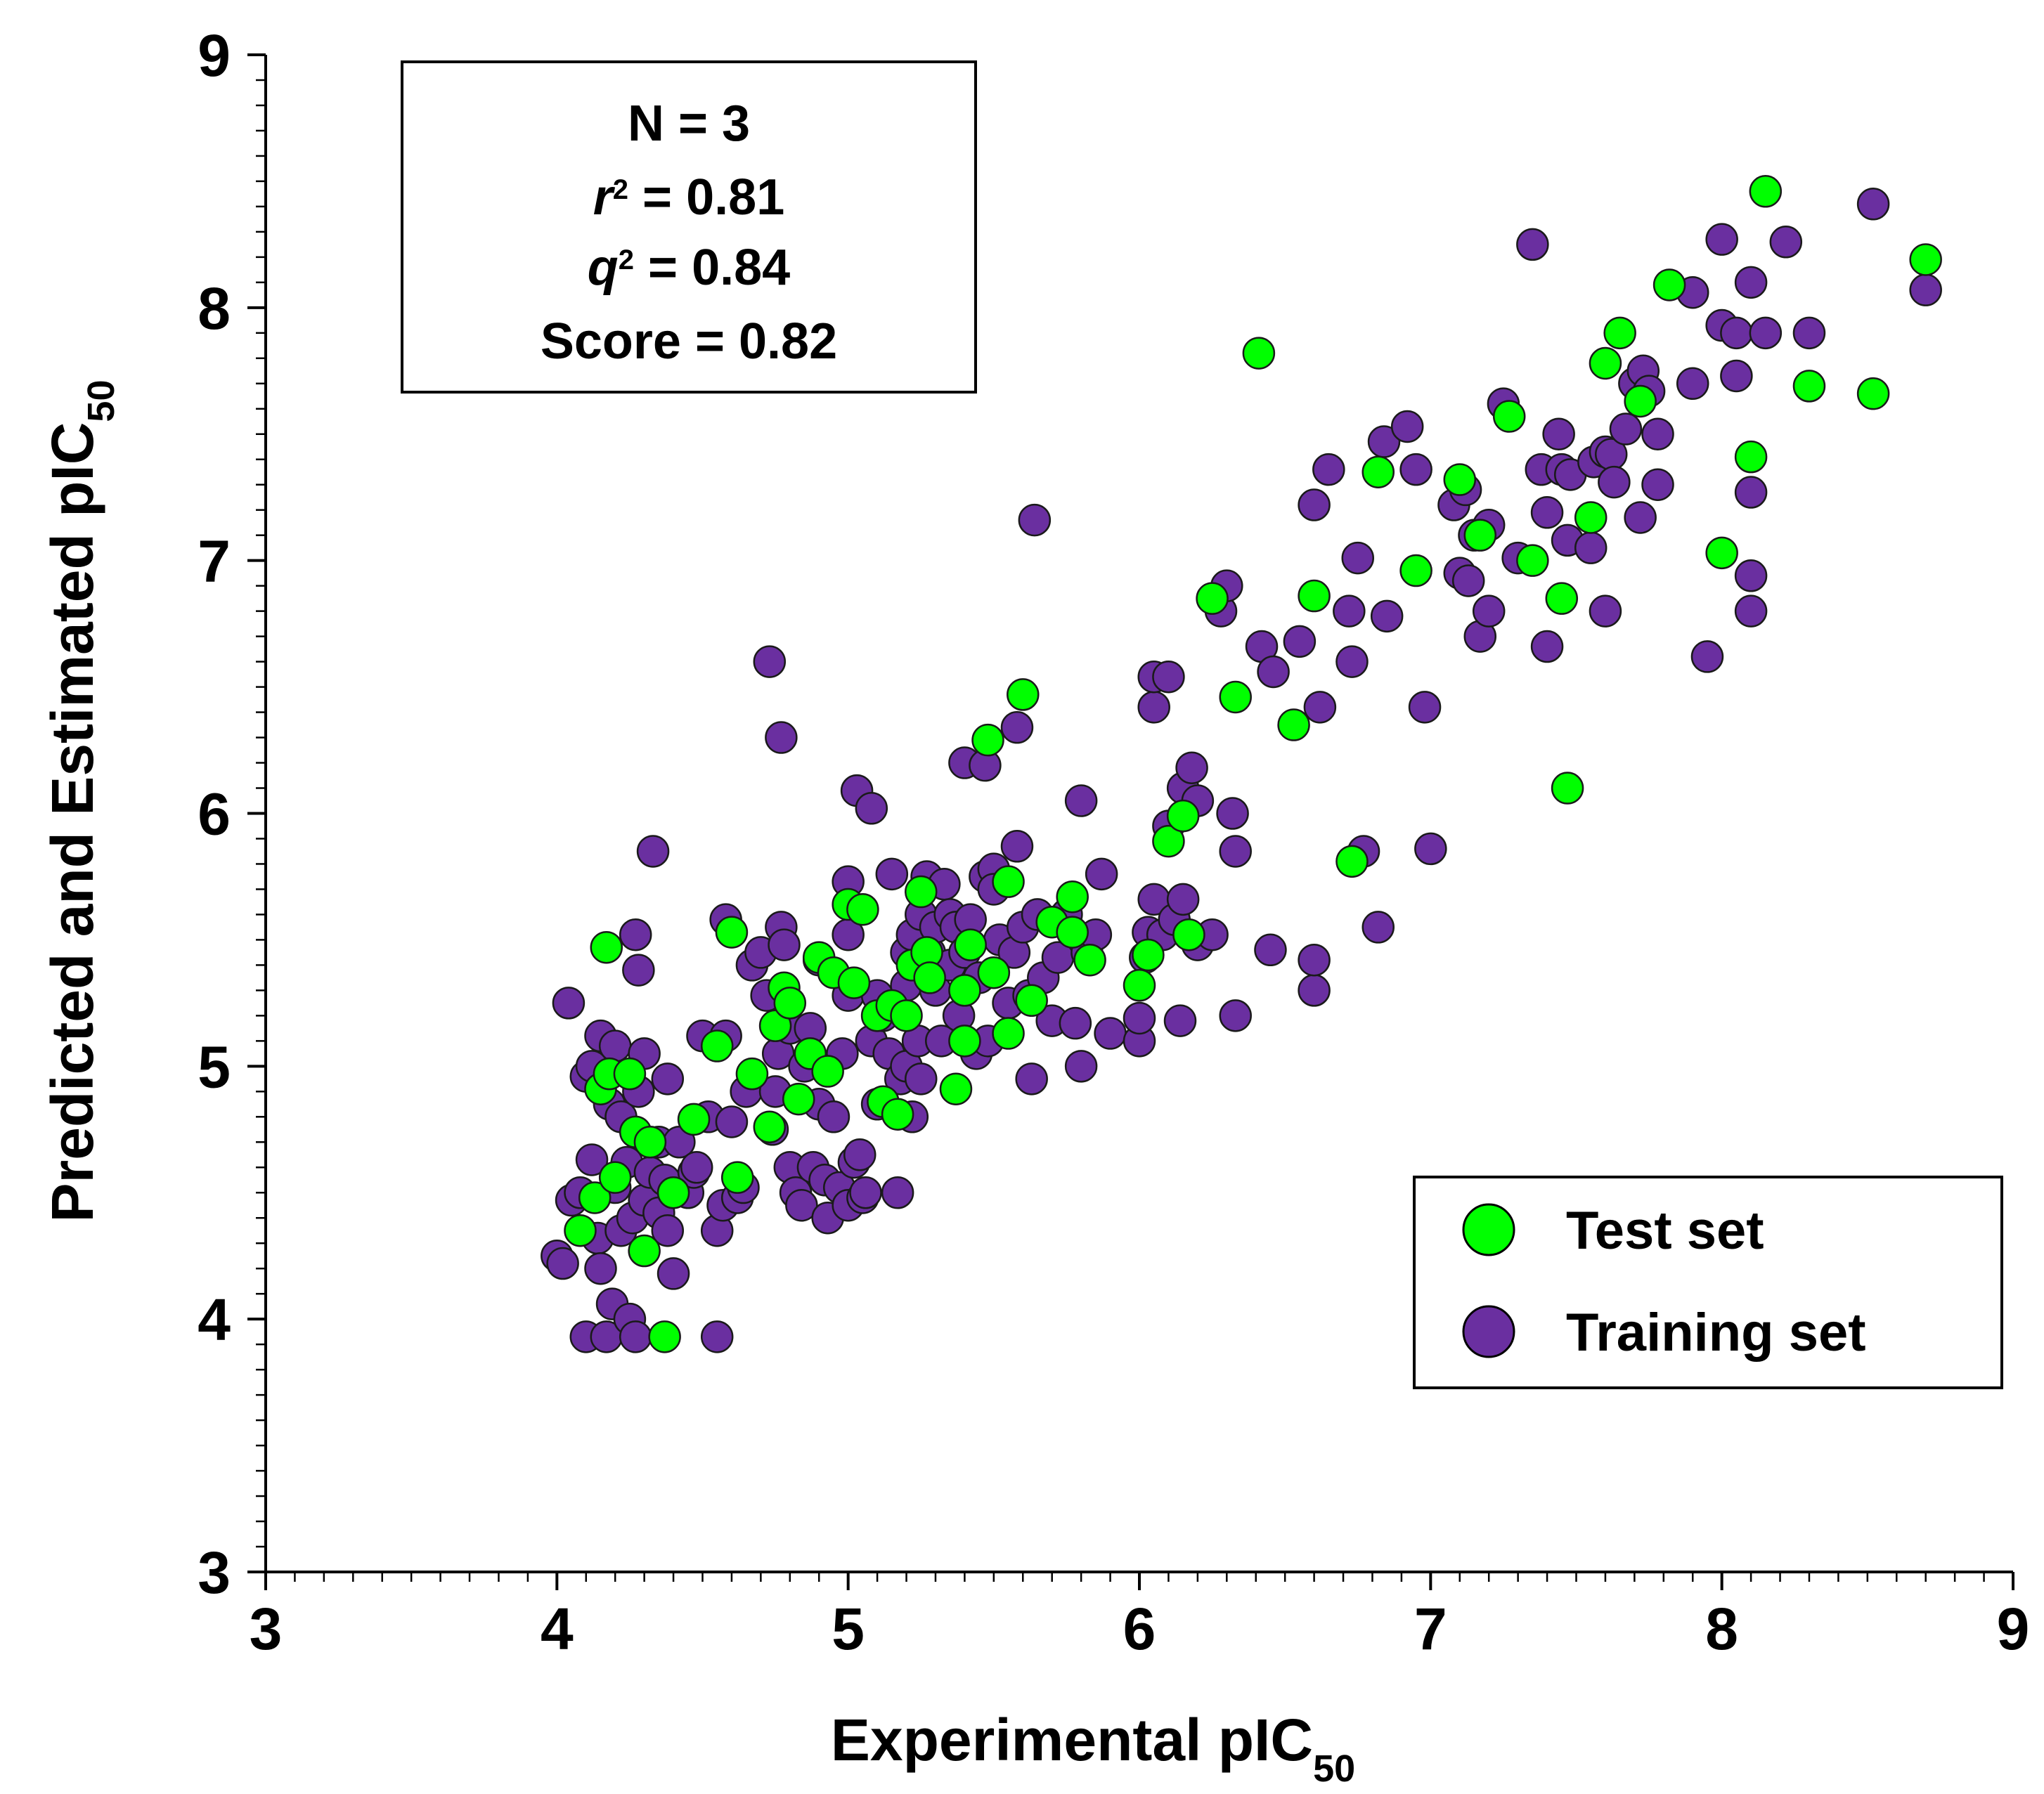  Describe the element at coordinates (557, 1629) in the screenshot. I see `x-tick-label: 4` at that location.